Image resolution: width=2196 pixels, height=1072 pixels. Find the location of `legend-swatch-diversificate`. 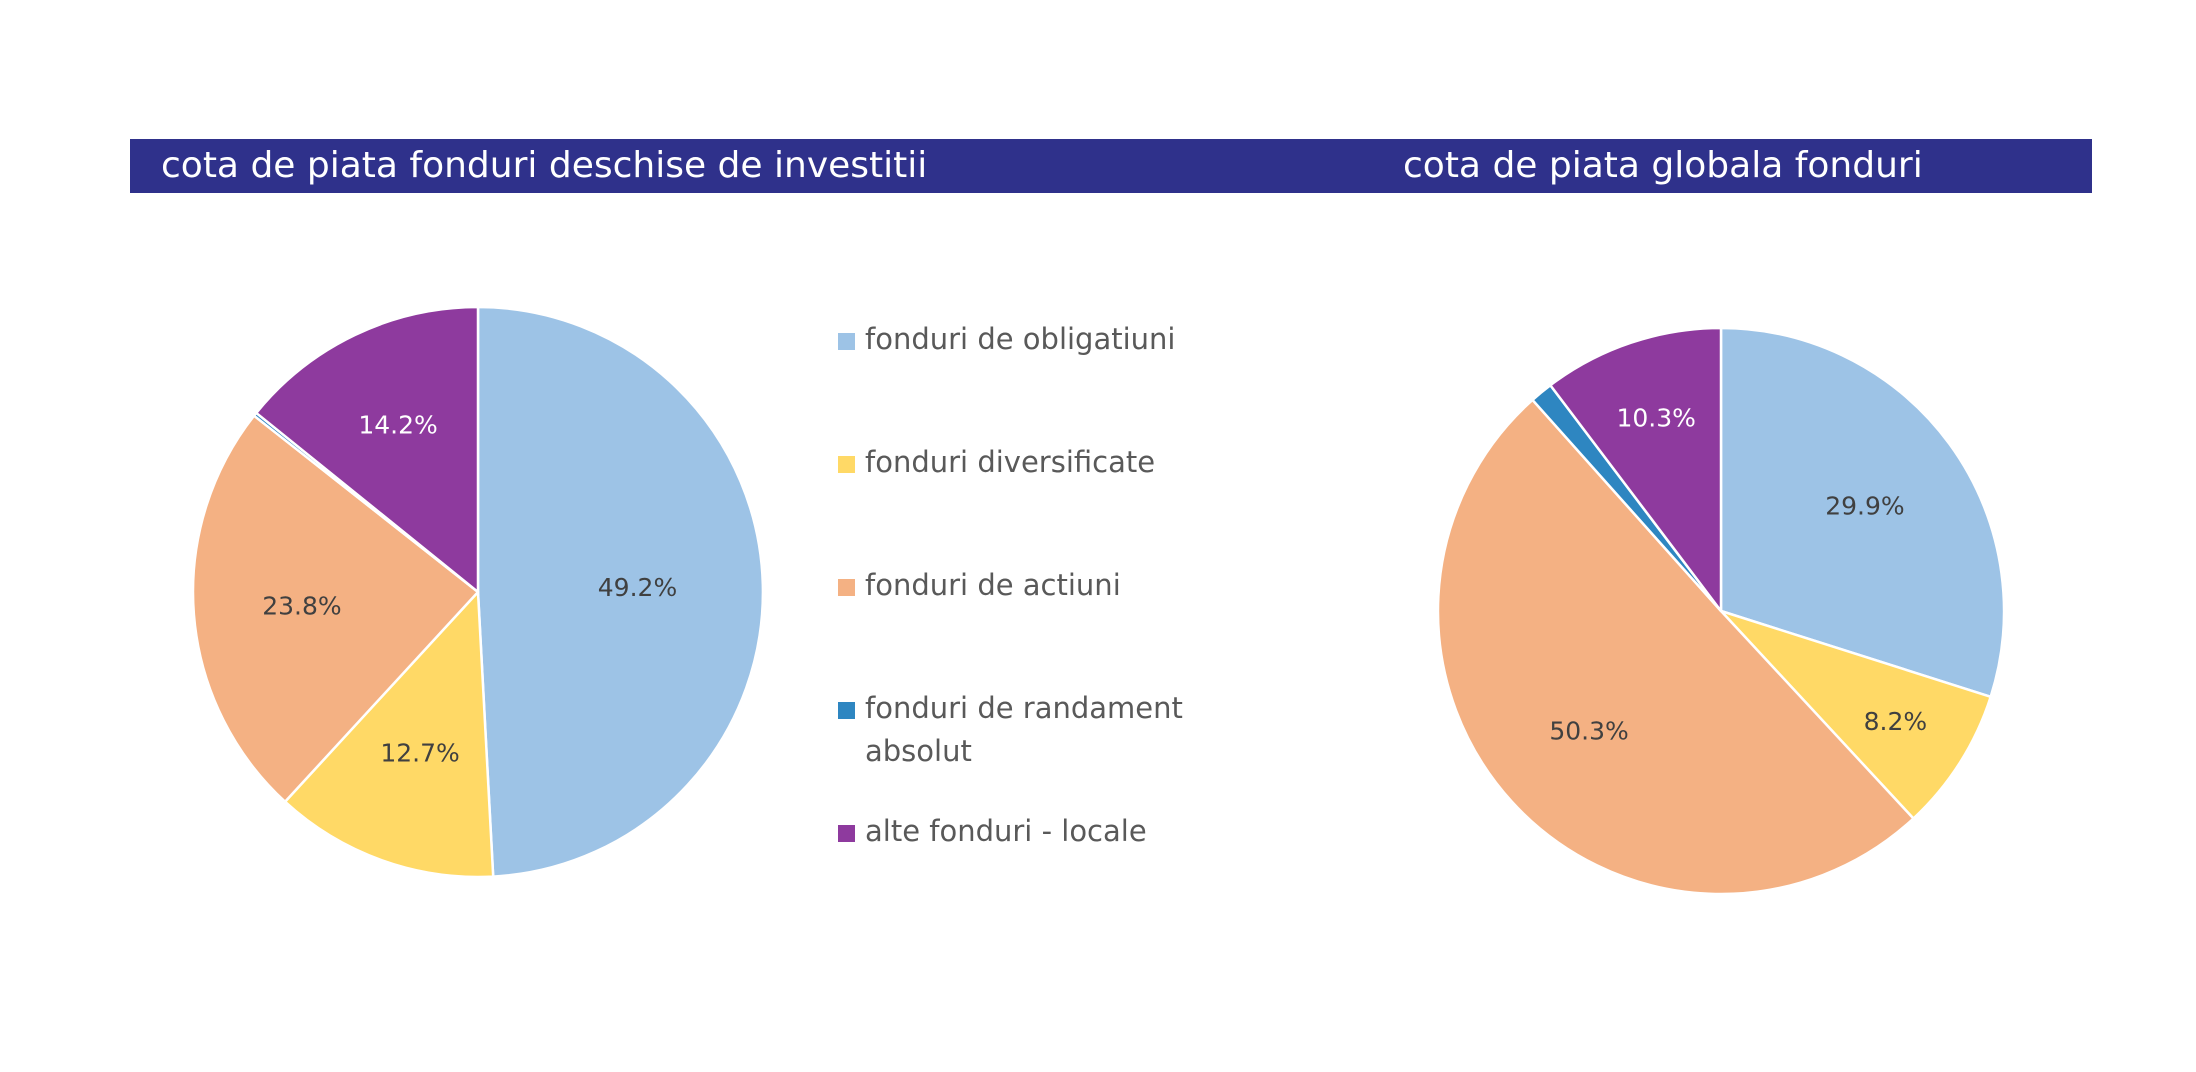

legend-swatch-diversificate is located at coordinates (846, 464).